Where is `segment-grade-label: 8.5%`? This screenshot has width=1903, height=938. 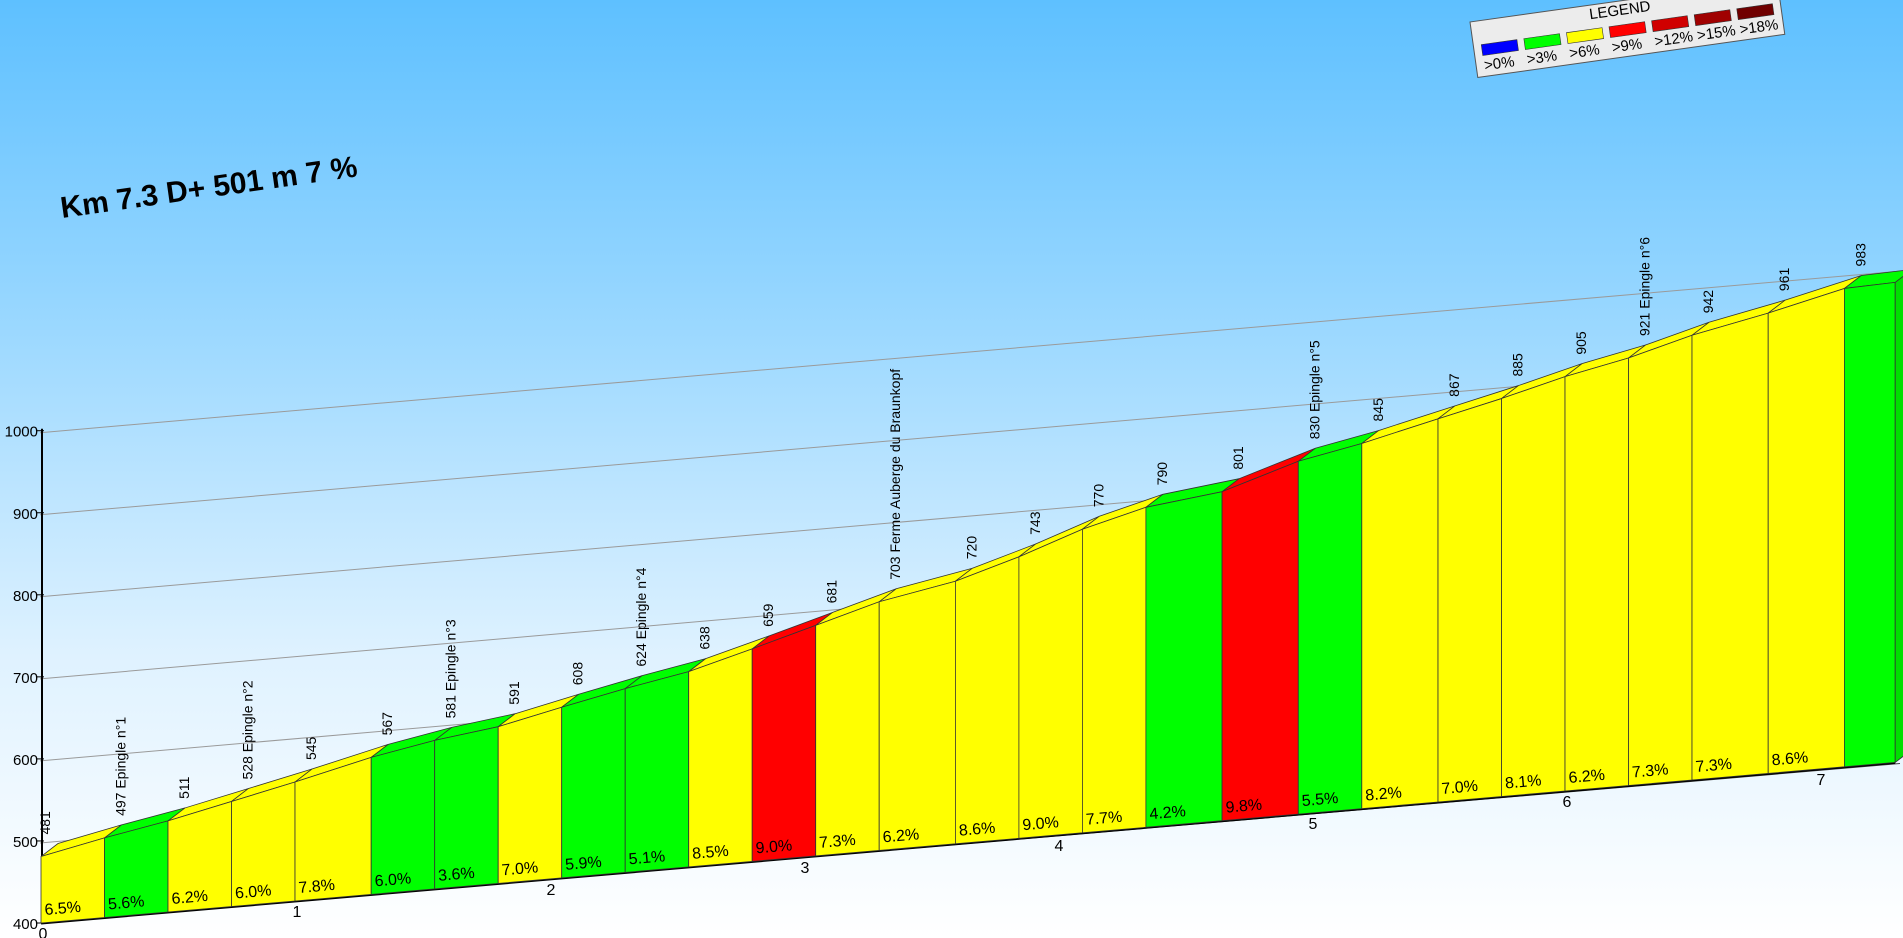
segment-grade-label: 8.5% is located at coordinates (711, 853).